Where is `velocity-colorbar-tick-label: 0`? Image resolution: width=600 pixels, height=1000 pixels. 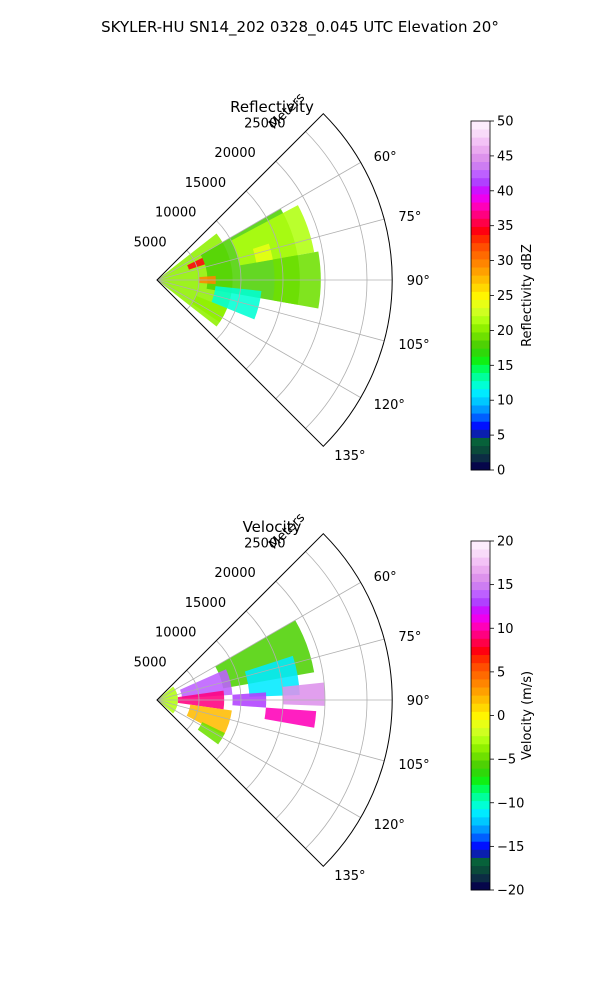 velocity-colorbar-tick-label: 0 is located at coordinates (501, 716).